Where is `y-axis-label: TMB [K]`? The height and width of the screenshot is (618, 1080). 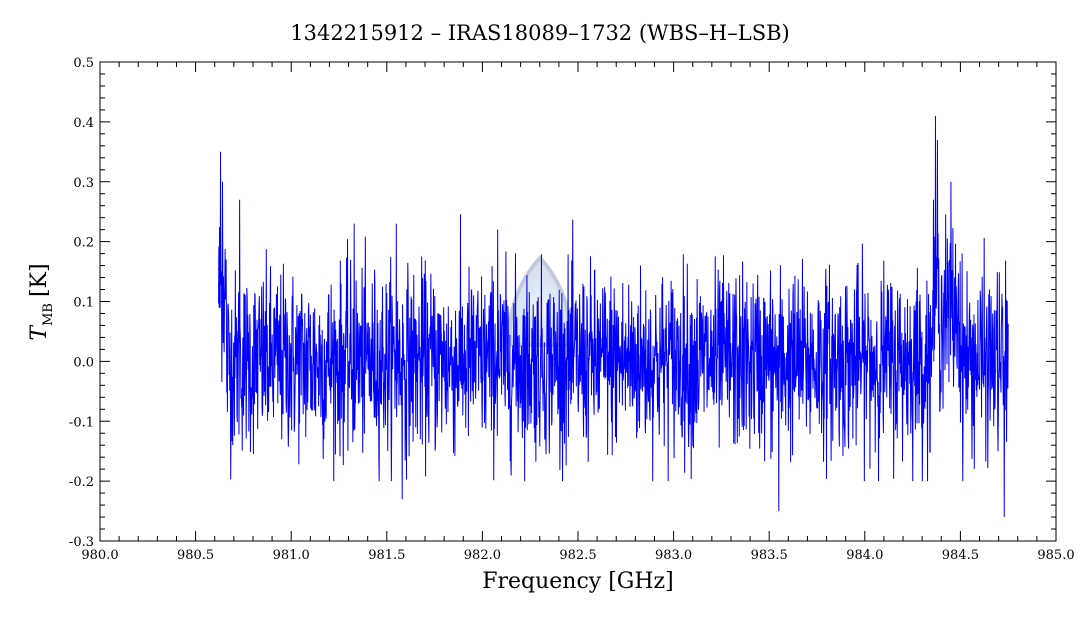
y-axis-label: TMB [K] is located at coordinates (41, 301).